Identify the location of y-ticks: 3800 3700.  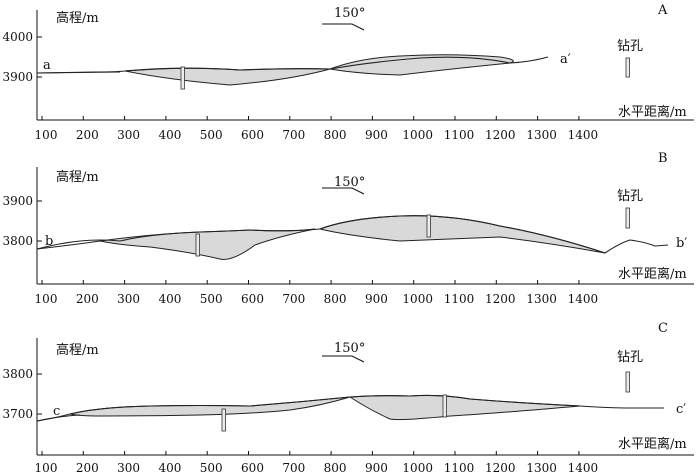
(22, 394).